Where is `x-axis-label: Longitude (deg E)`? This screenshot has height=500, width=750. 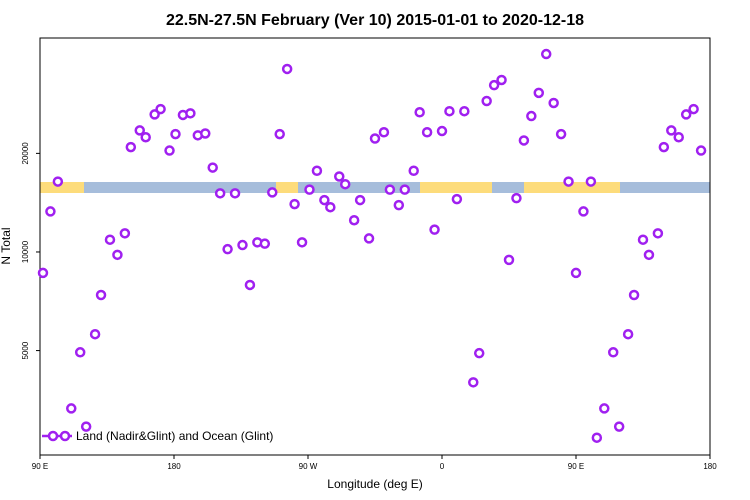
x-axis-label: Longitude (deg E) is located at coordinates (374, 484).